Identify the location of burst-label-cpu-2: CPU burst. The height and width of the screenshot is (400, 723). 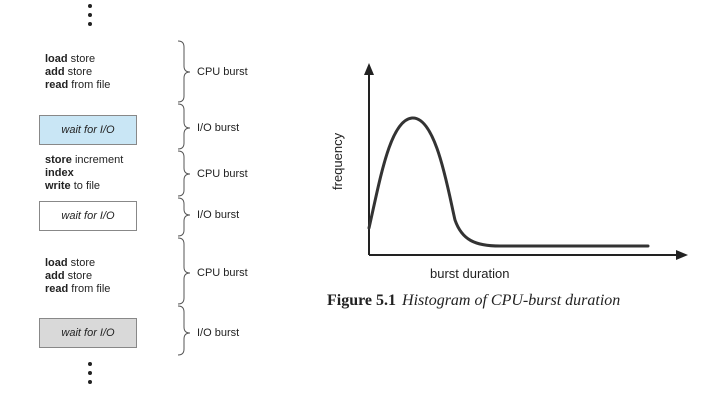
(222, 174).